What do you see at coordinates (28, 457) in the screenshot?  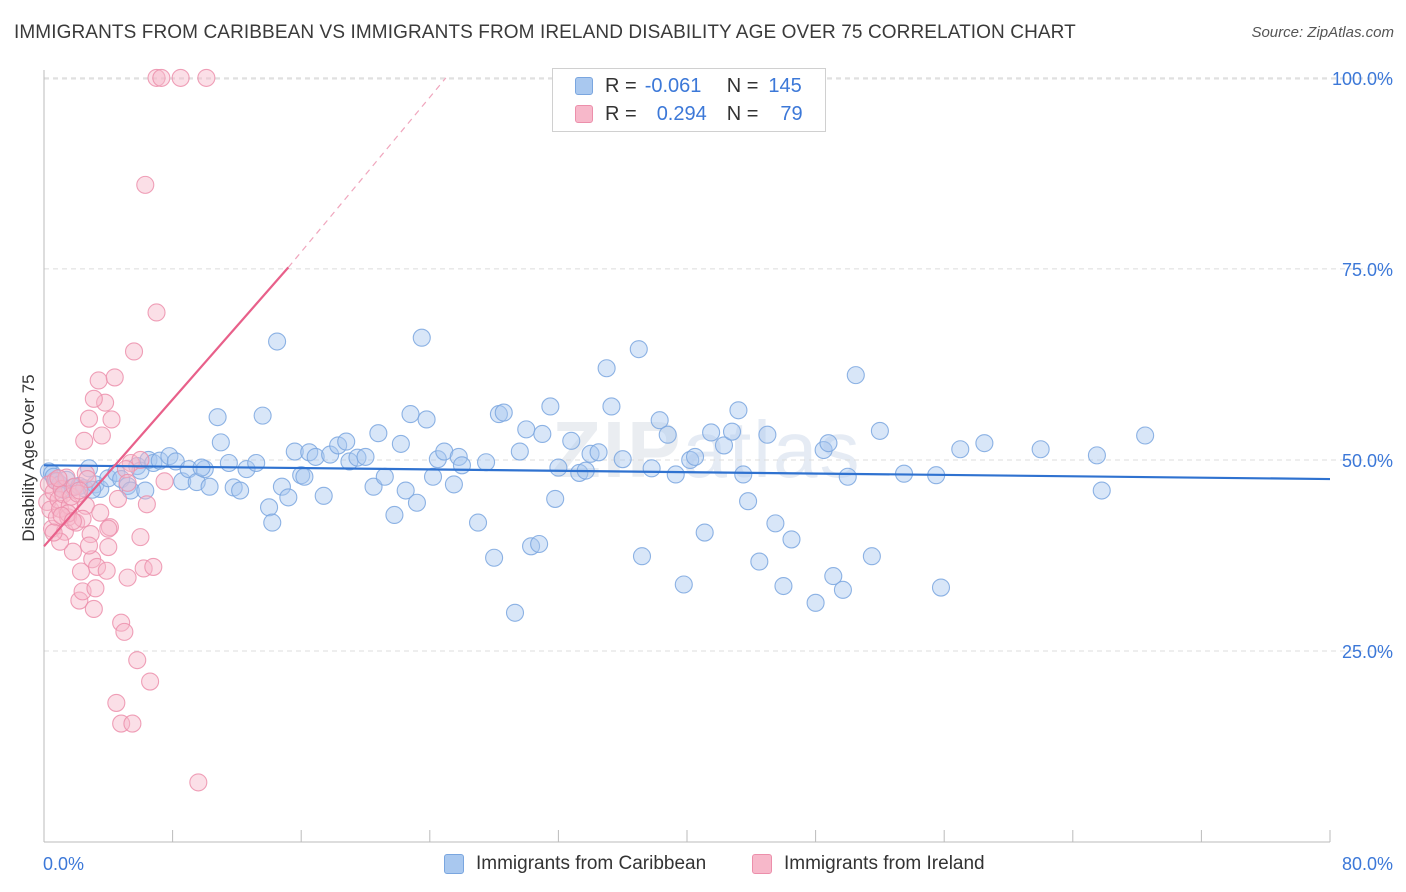 I see `y-axis-title: Disability Age Over 75` at bounding box center [28, 457].